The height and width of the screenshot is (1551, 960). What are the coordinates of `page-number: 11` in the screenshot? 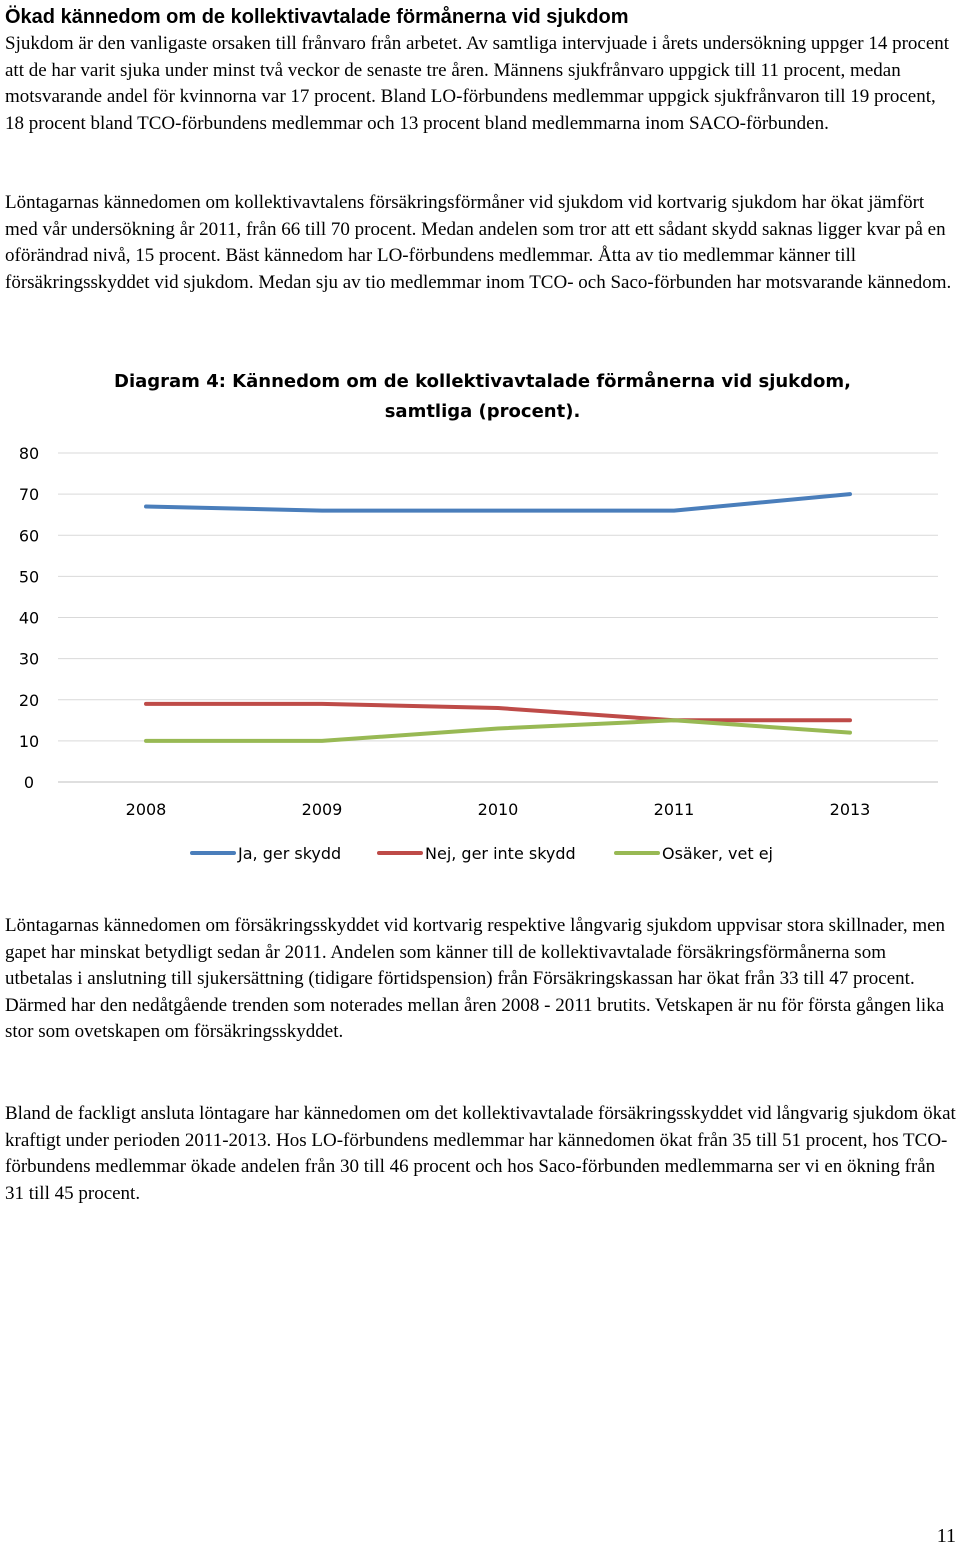 It's located at (946, 1536).